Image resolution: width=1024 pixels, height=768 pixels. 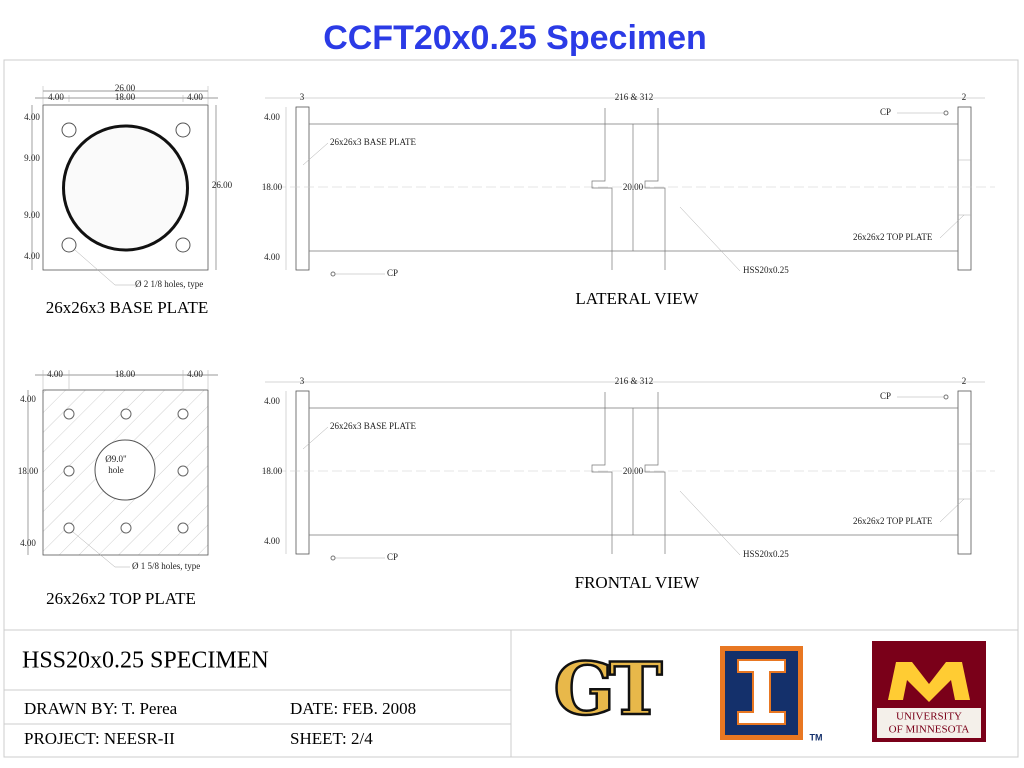 I want to click on minnesota-text: UNIVERSITY, so click(x=929, y=717).